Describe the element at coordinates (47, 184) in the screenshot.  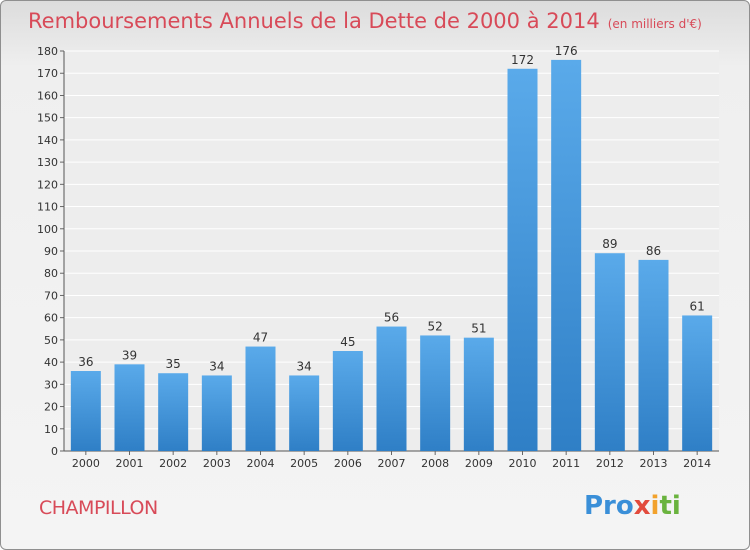
I see `y-tick-label: 120` at that location.